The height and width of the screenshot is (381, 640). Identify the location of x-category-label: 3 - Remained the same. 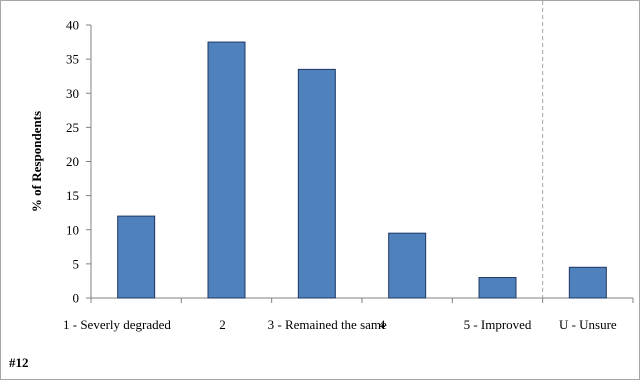
(327, 324).